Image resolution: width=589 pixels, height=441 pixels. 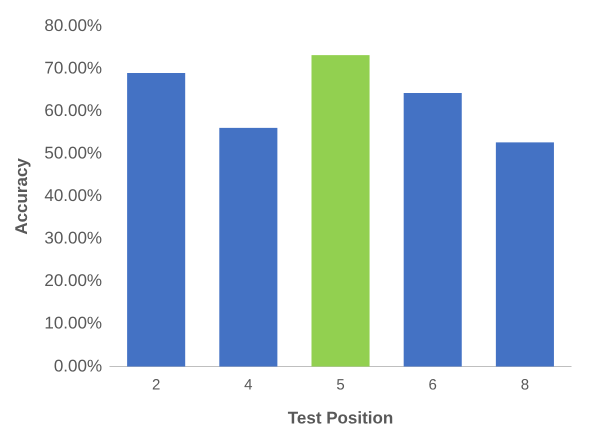 I want to click on y-tick-label: 30.00%, so click(x=73, y=238).